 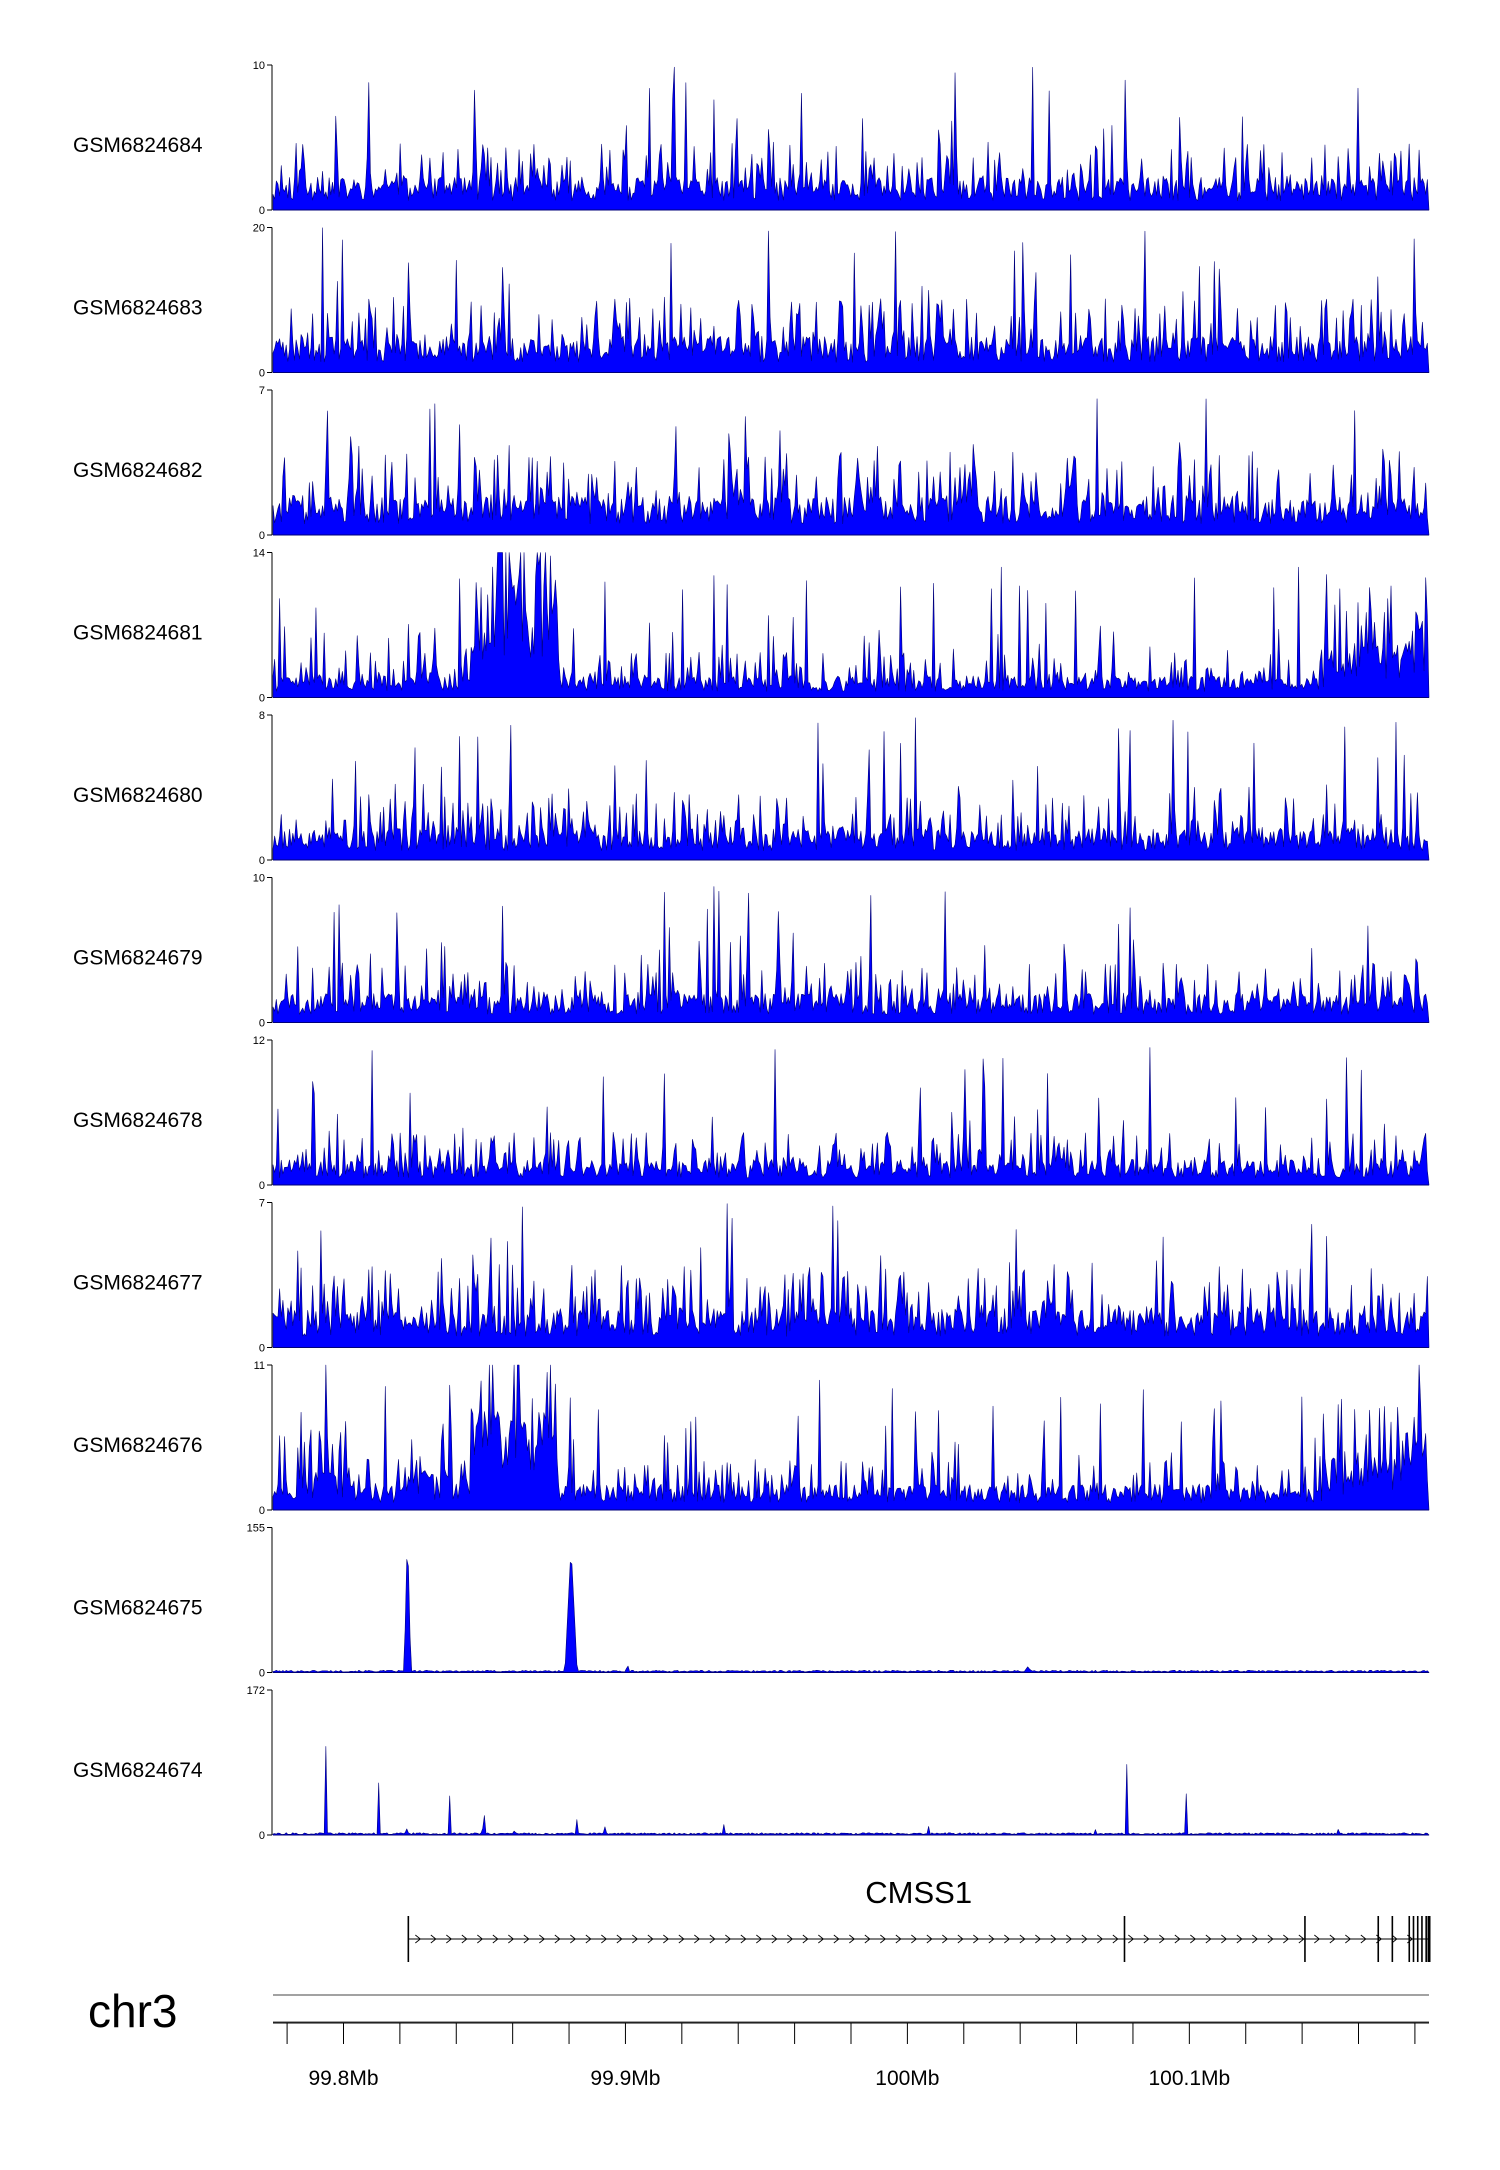 I want to click on track-GSM6824677: GSM6824677 7 0, so click(x=751, y=1276).